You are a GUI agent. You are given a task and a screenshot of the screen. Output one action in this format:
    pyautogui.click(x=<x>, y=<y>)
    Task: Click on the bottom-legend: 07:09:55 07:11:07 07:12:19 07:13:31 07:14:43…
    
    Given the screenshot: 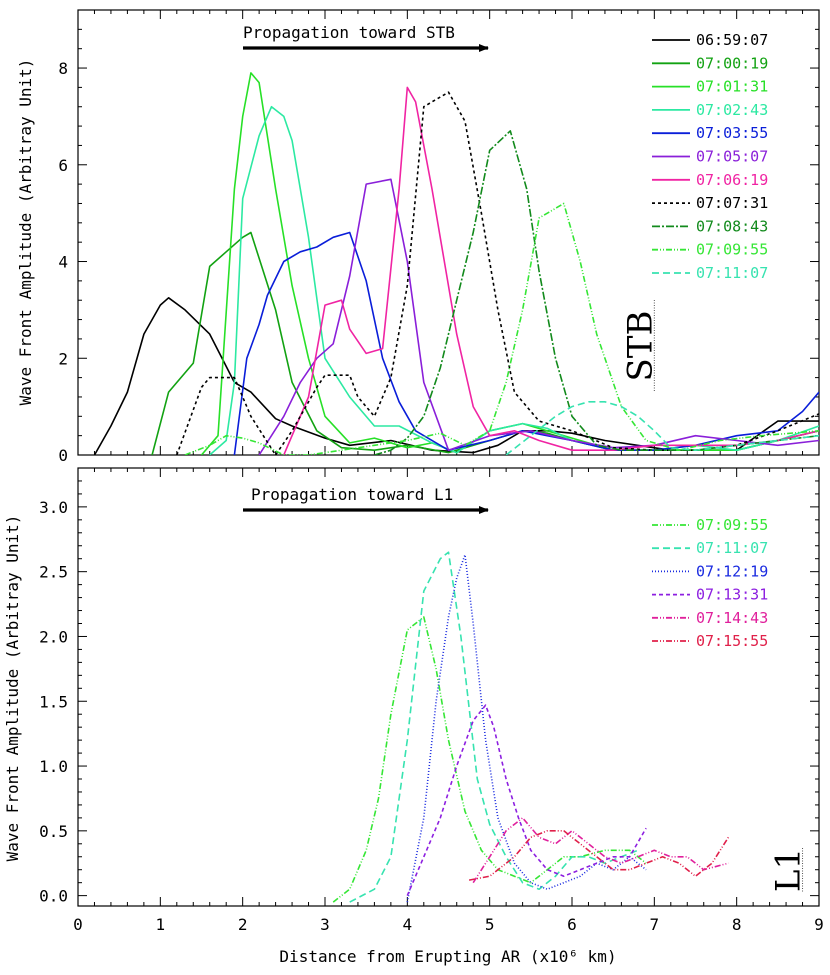 What is the action you would take?
    pyautogui.click(x=710, y=583)
    